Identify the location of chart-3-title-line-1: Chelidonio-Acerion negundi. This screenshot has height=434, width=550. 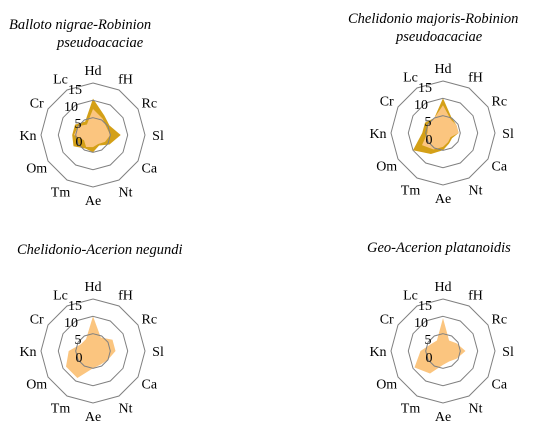
(100, 250).